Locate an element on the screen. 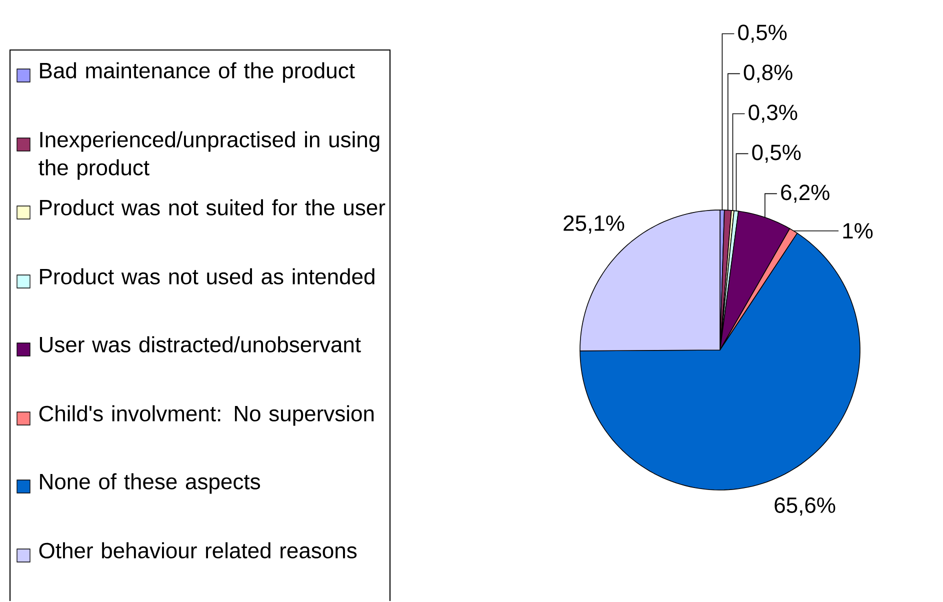  data-label: 0,3% is located at coordinates (773, 114).